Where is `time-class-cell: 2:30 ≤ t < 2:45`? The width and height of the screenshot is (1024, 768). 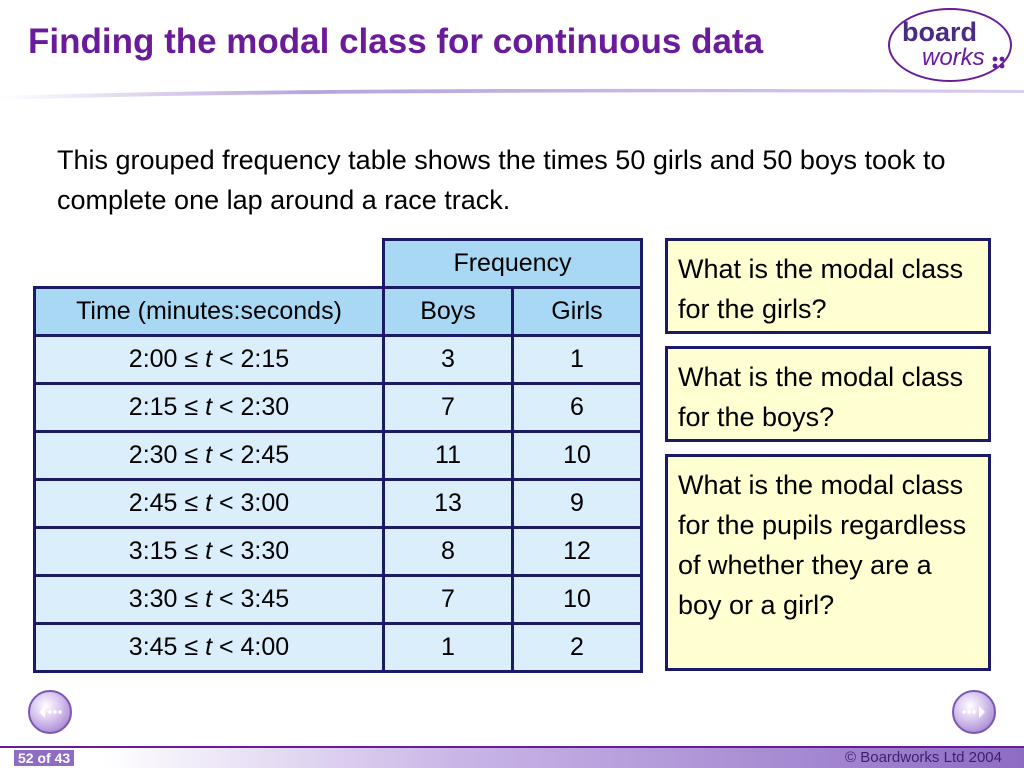 time-class-cell: 2:30 ≤ t < 2:45 is located at coordinates (209, 455).